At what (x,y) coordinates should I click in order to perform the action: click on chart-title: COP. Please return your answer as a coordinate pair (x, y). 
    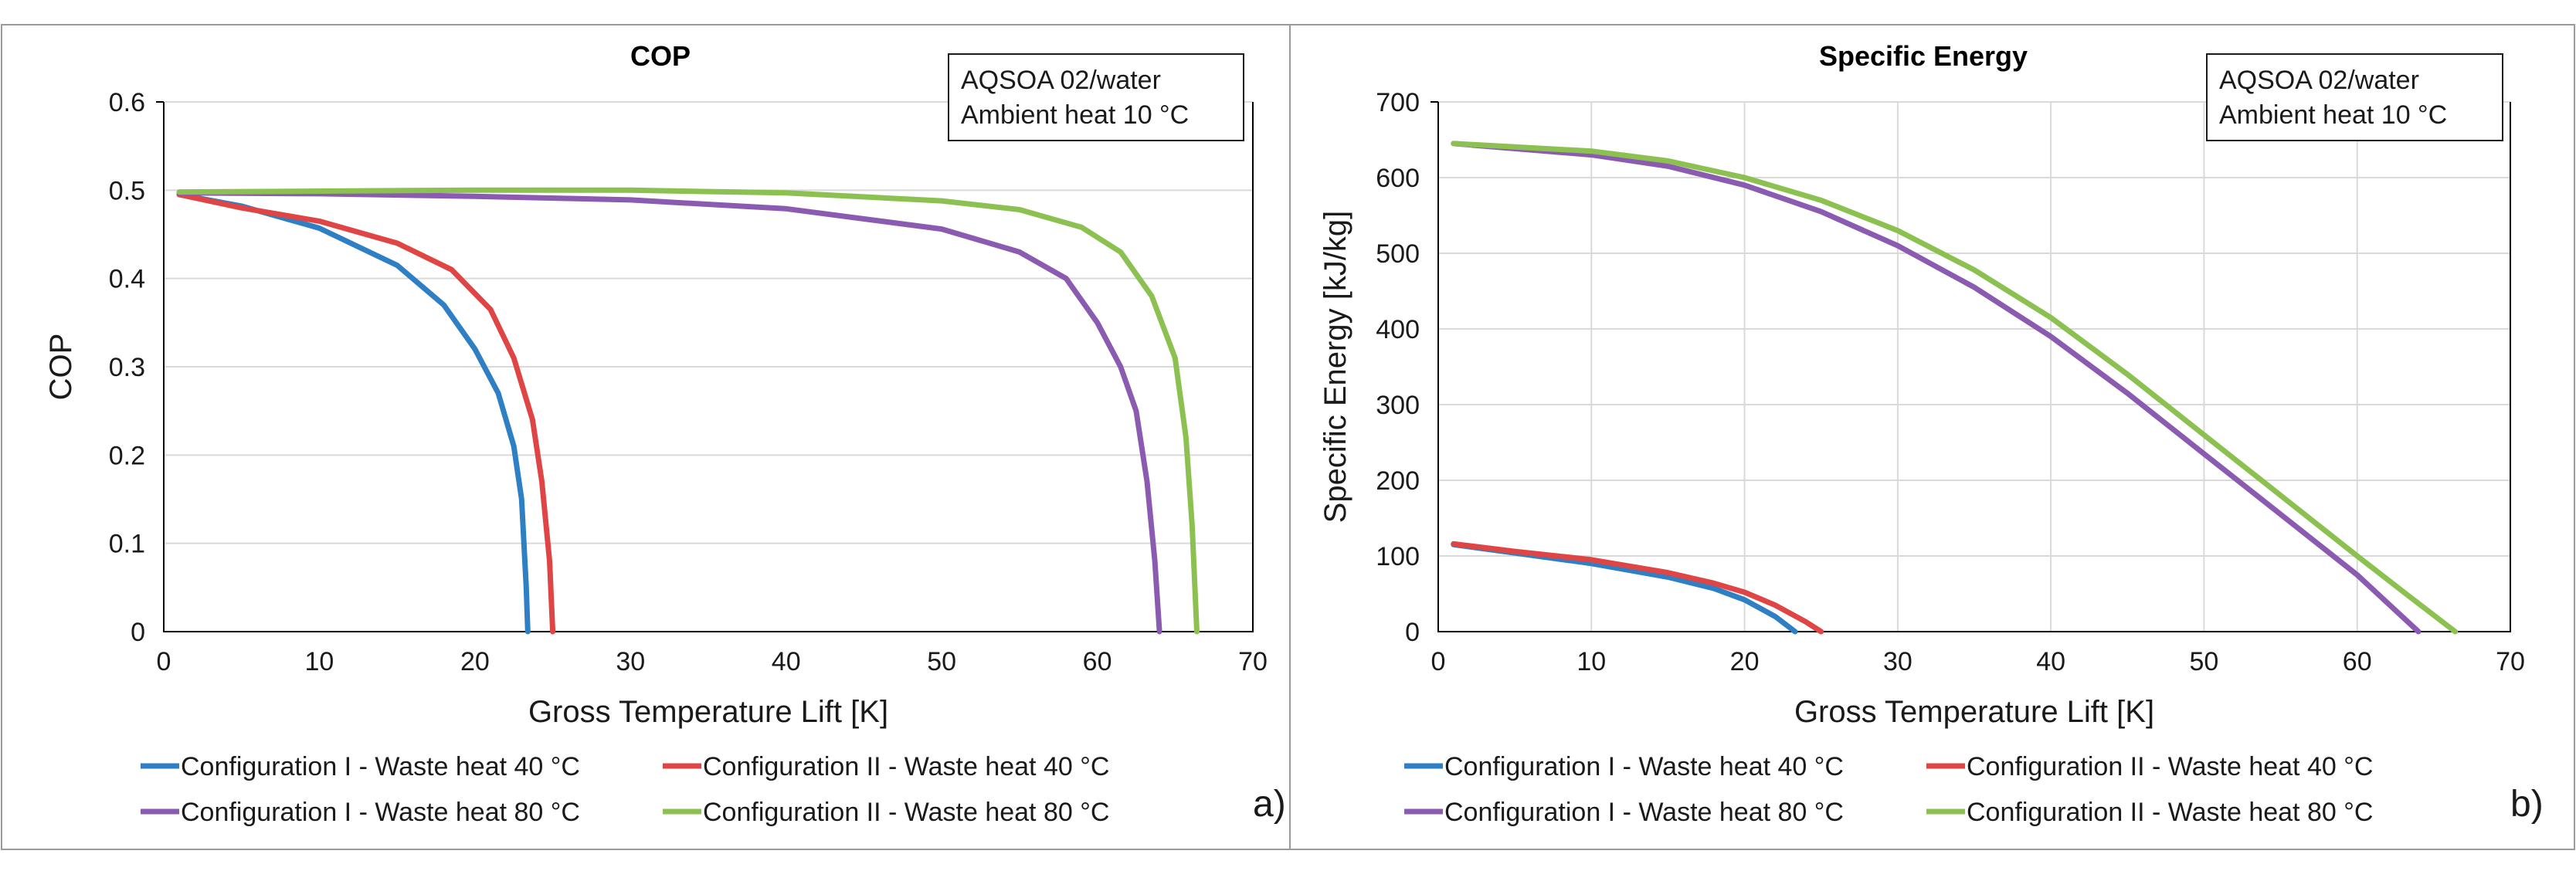
    Looking at the image, I should click on (660, 56).